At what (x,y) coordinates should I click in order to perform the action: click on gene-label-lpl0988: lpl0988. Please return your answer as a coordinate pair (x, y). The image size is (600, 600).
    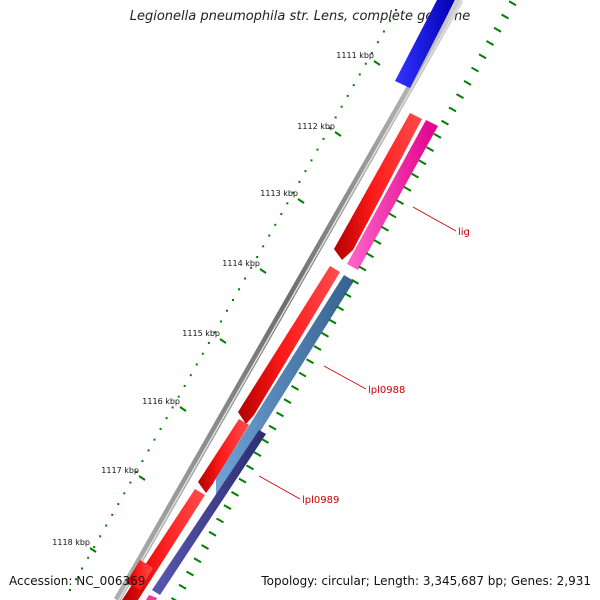
    Looking at the image, I should click on (364, 380).